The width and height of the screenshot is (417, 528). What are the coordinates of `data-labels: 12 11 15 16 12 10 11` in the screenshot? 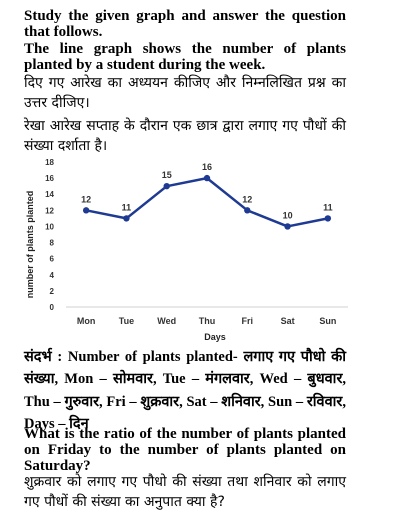 It's located at (206, 191).